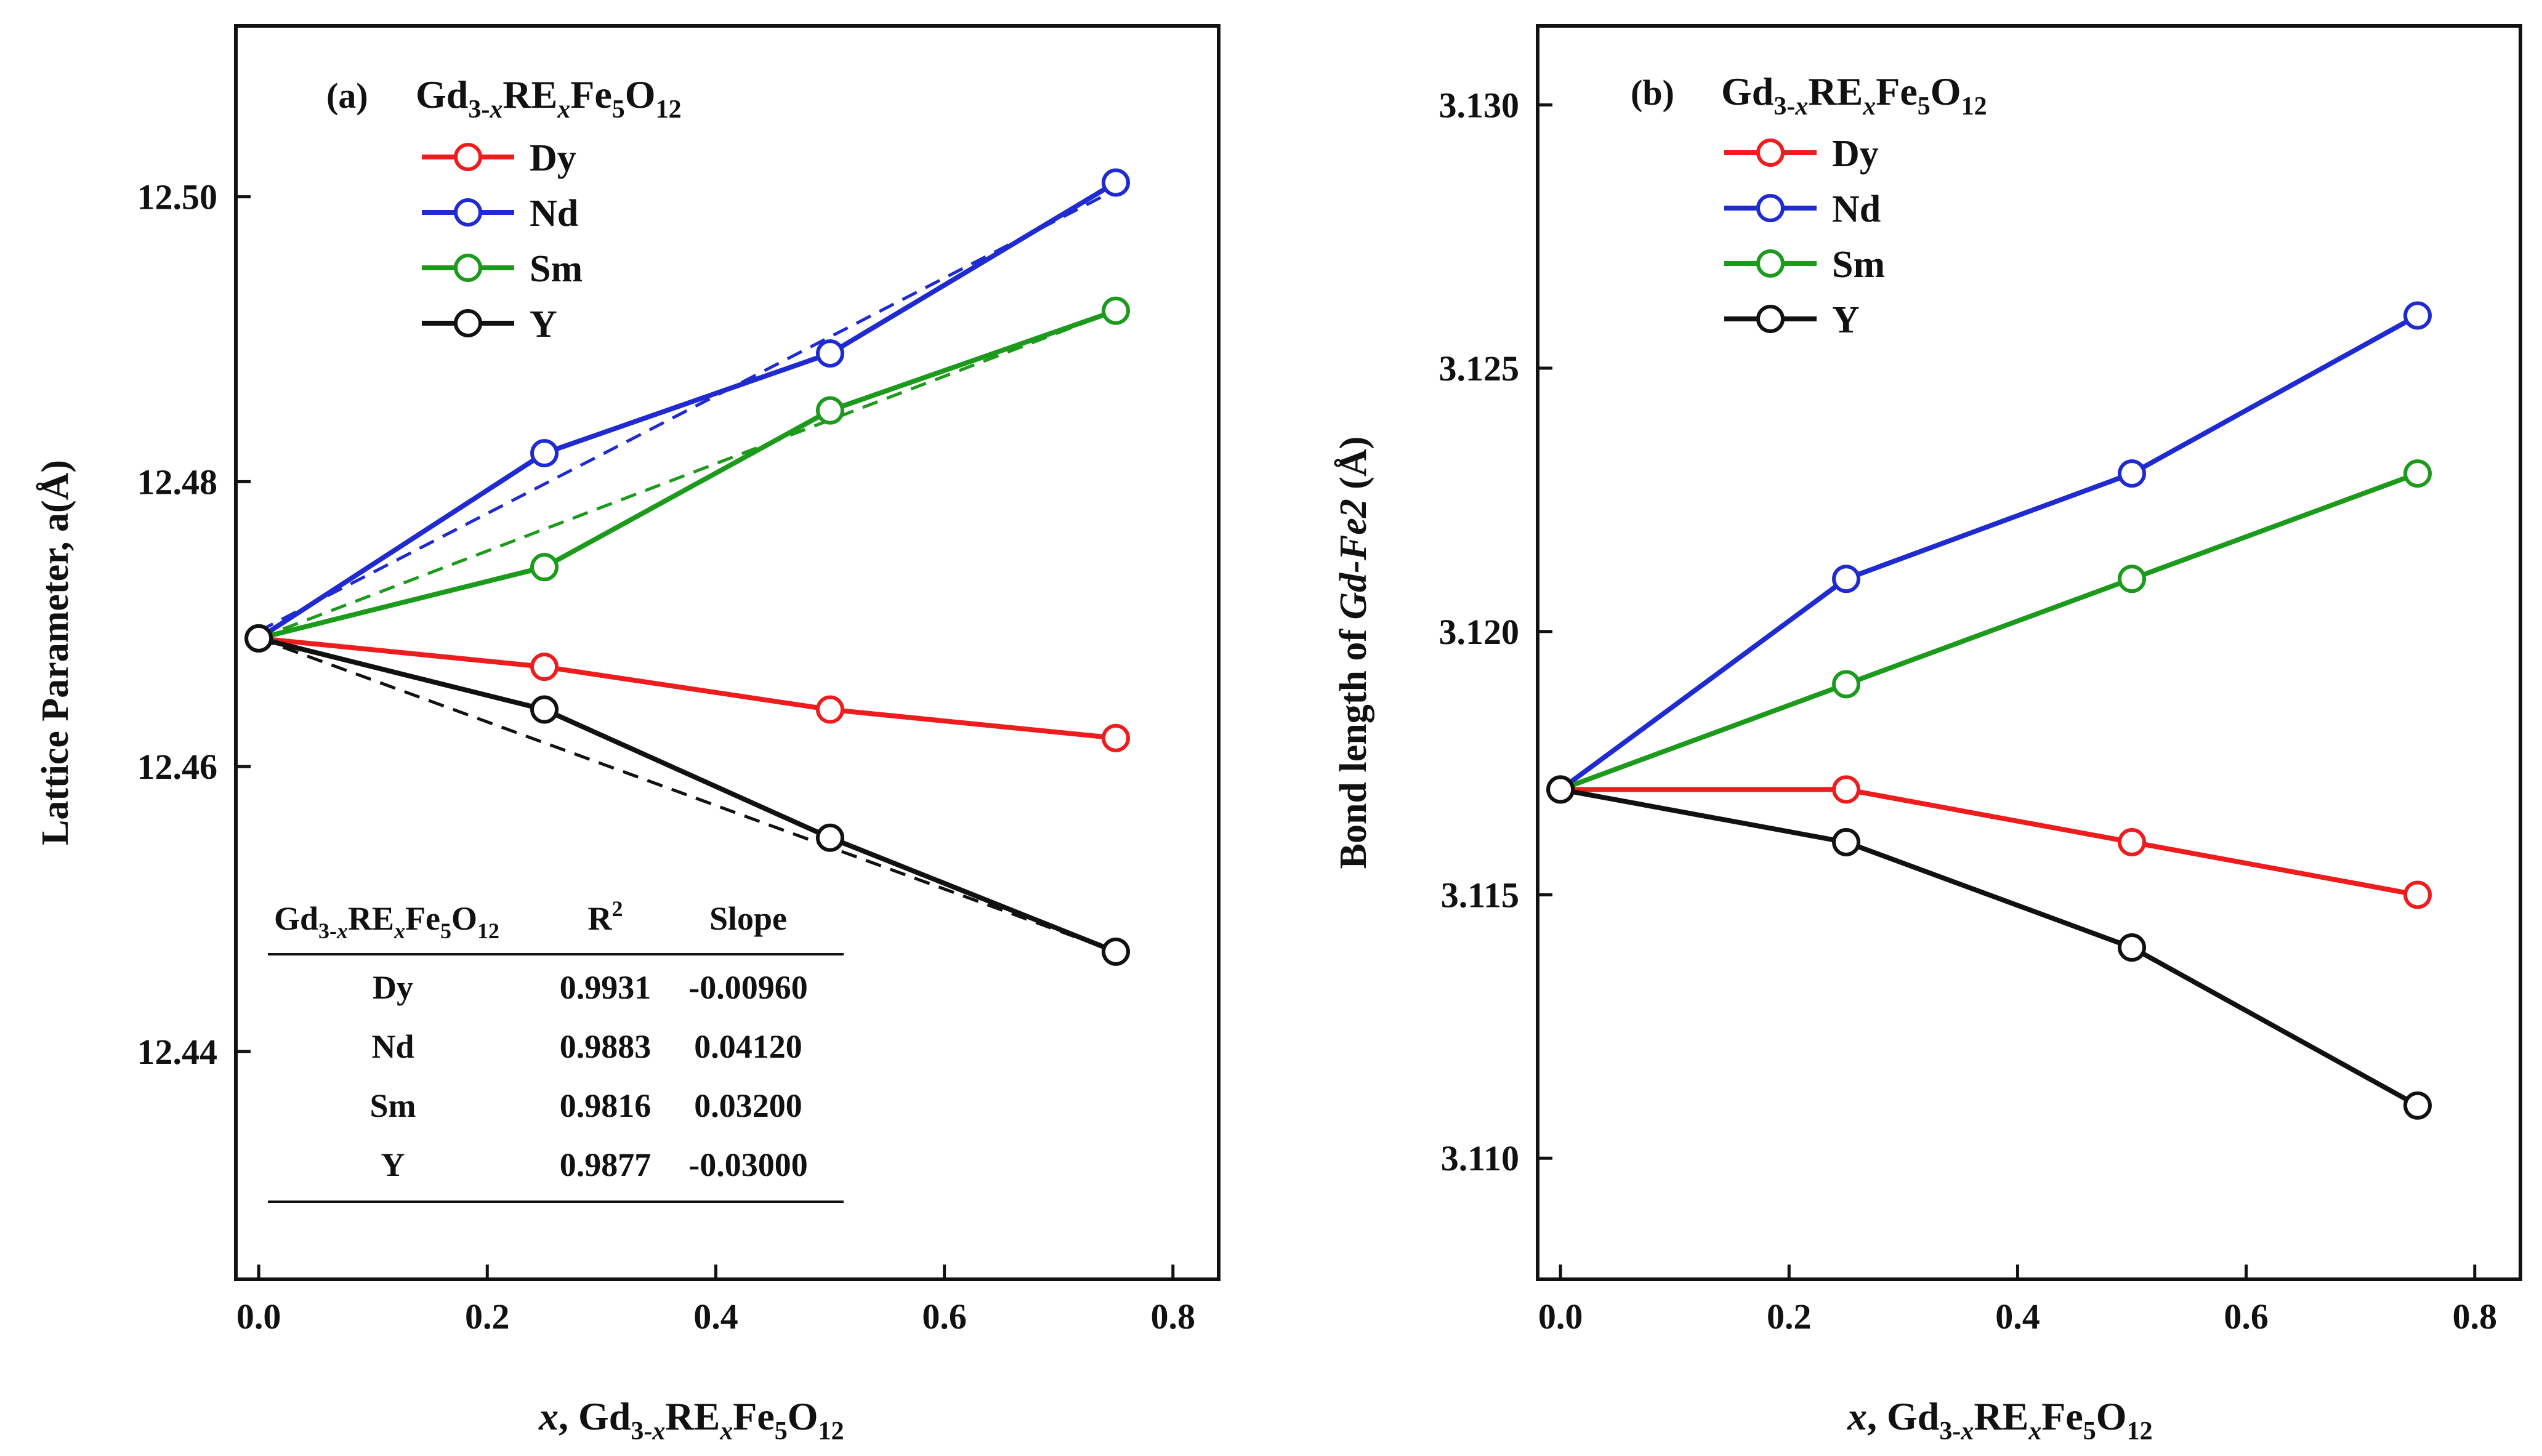  Describe the element at coordinates (691, 1420) in the screenshot. I see `panel-a-xlabel: x, Gd3-xRExFe5O12` at that location.